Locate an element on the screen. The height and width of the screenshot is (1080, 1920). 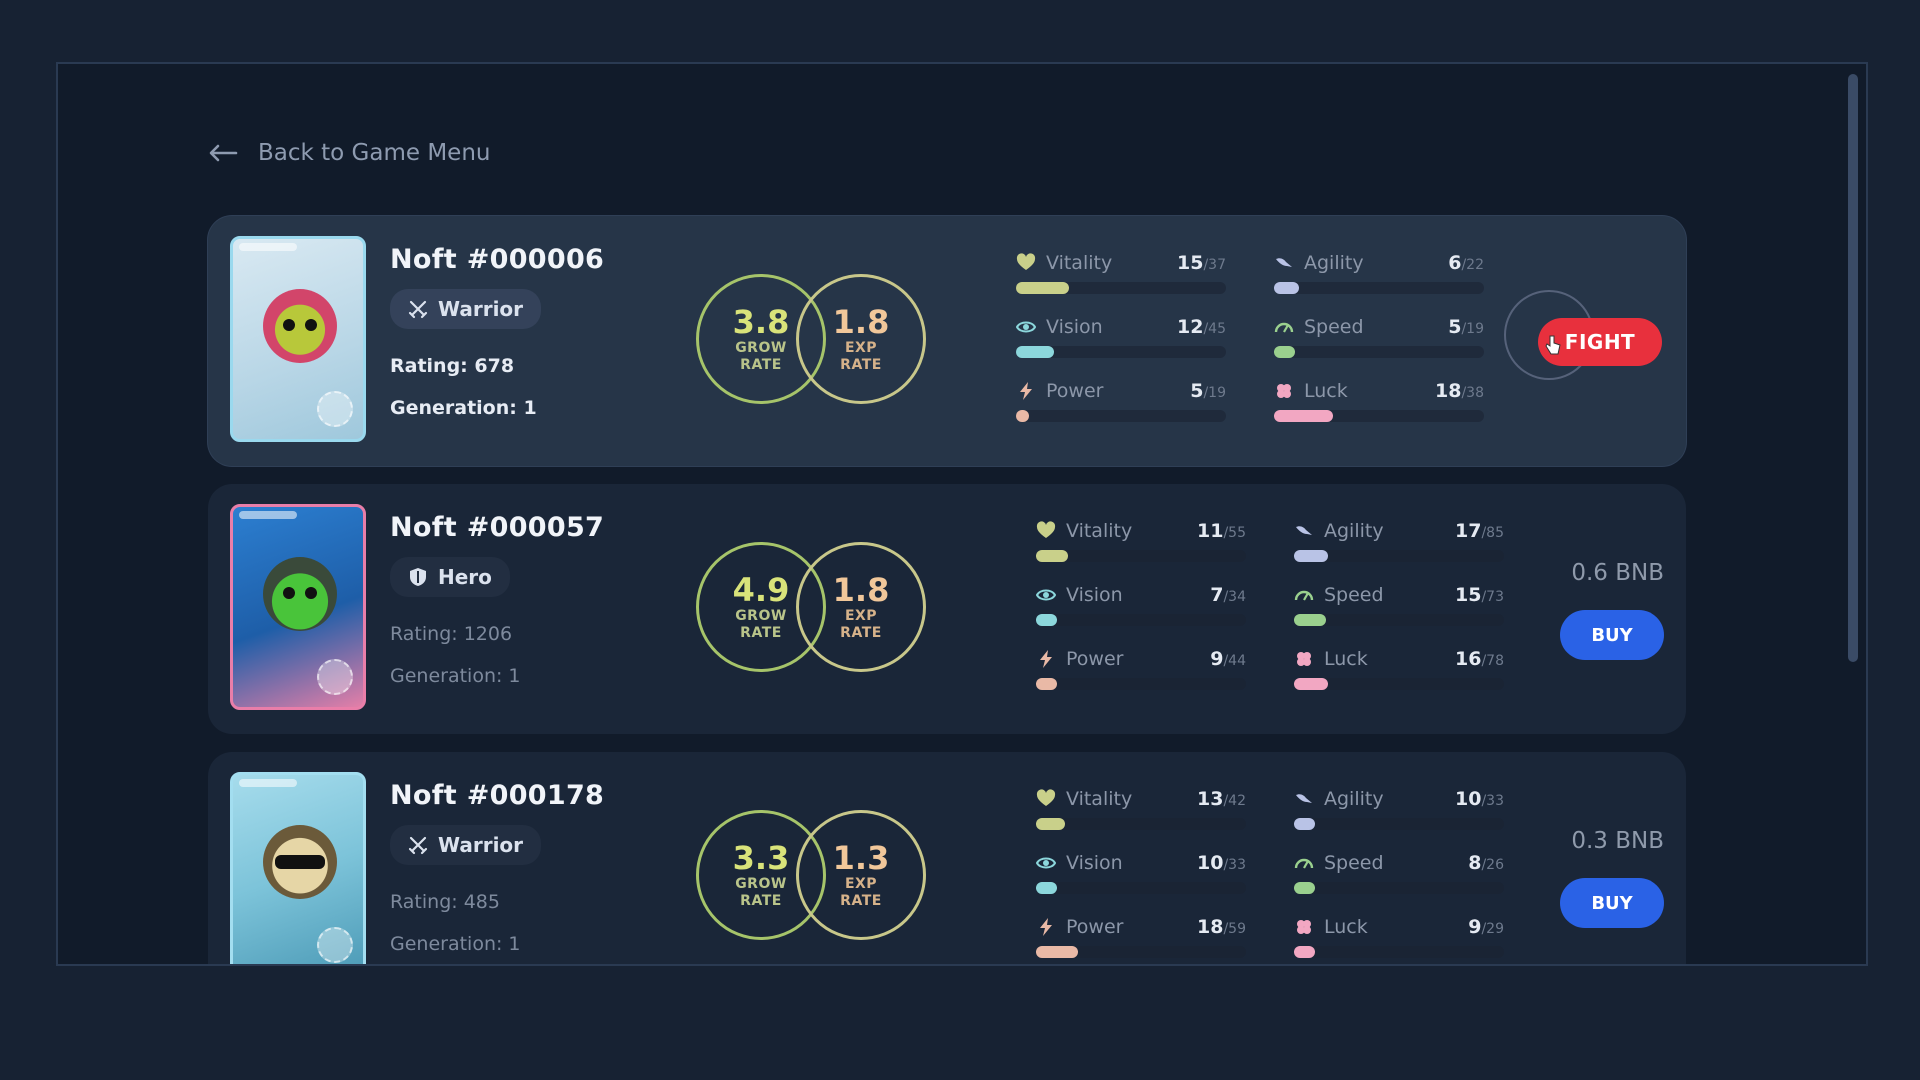
sunglasses is located at coordinates (300, 862).